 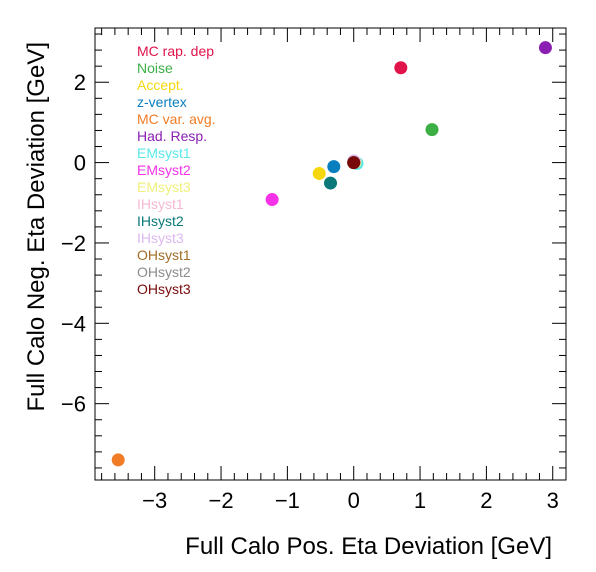 I want to click on legend-entry: EMsyst3, so click(x=164, y=187).